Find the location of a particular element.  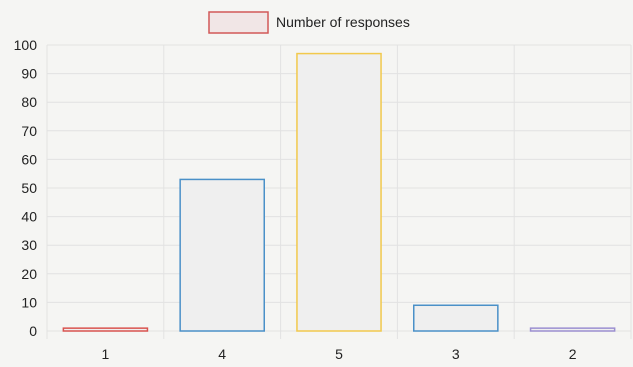

x-tick-label: 3 is located at coordinates (456, 354).